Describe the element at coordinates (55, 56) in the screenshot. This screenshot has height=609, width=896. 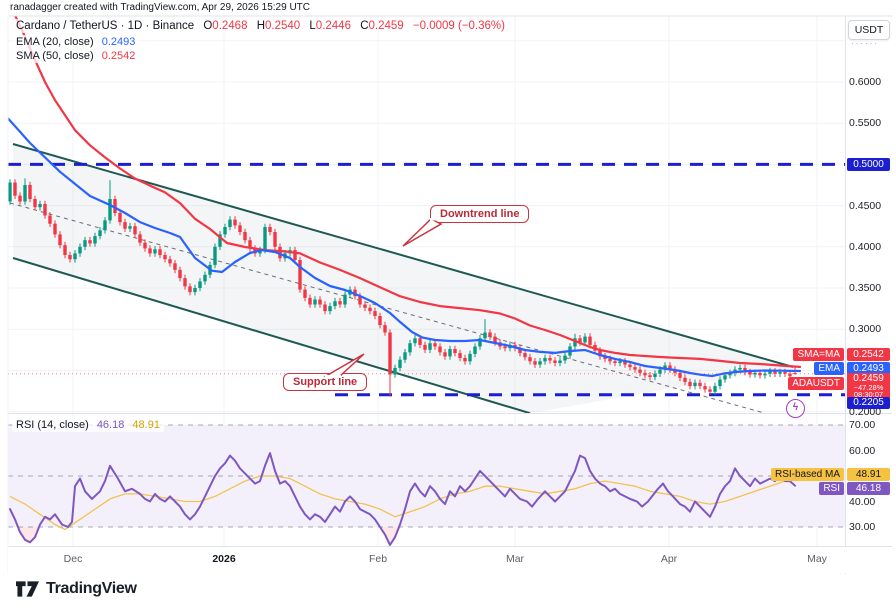
I see `sma-label: SMA (50, close)` at that location.